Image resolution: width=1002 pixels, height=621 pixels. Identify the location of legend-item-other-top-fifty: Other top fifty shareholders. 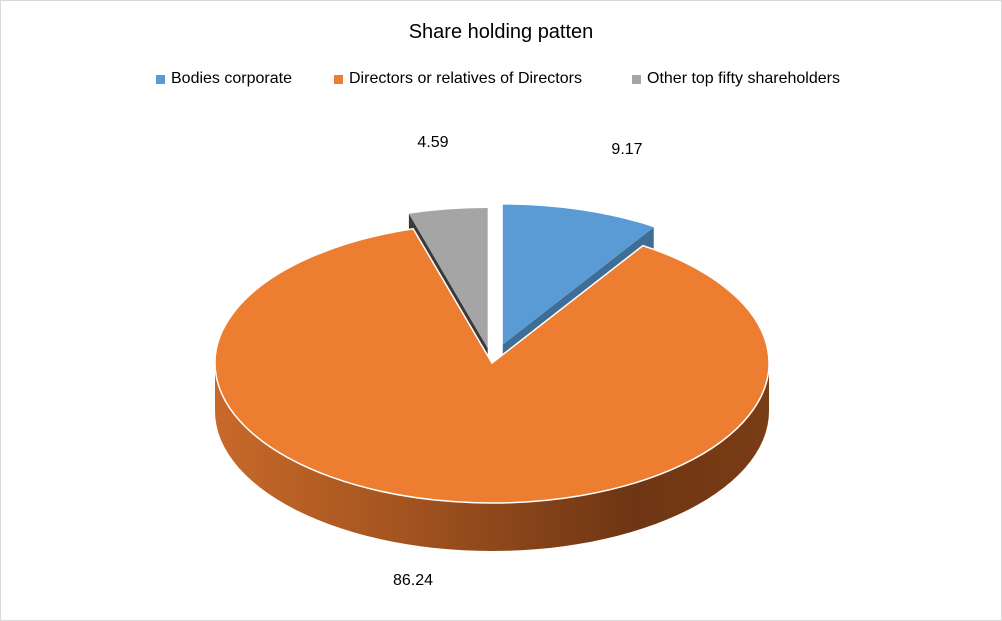
(736, 79).